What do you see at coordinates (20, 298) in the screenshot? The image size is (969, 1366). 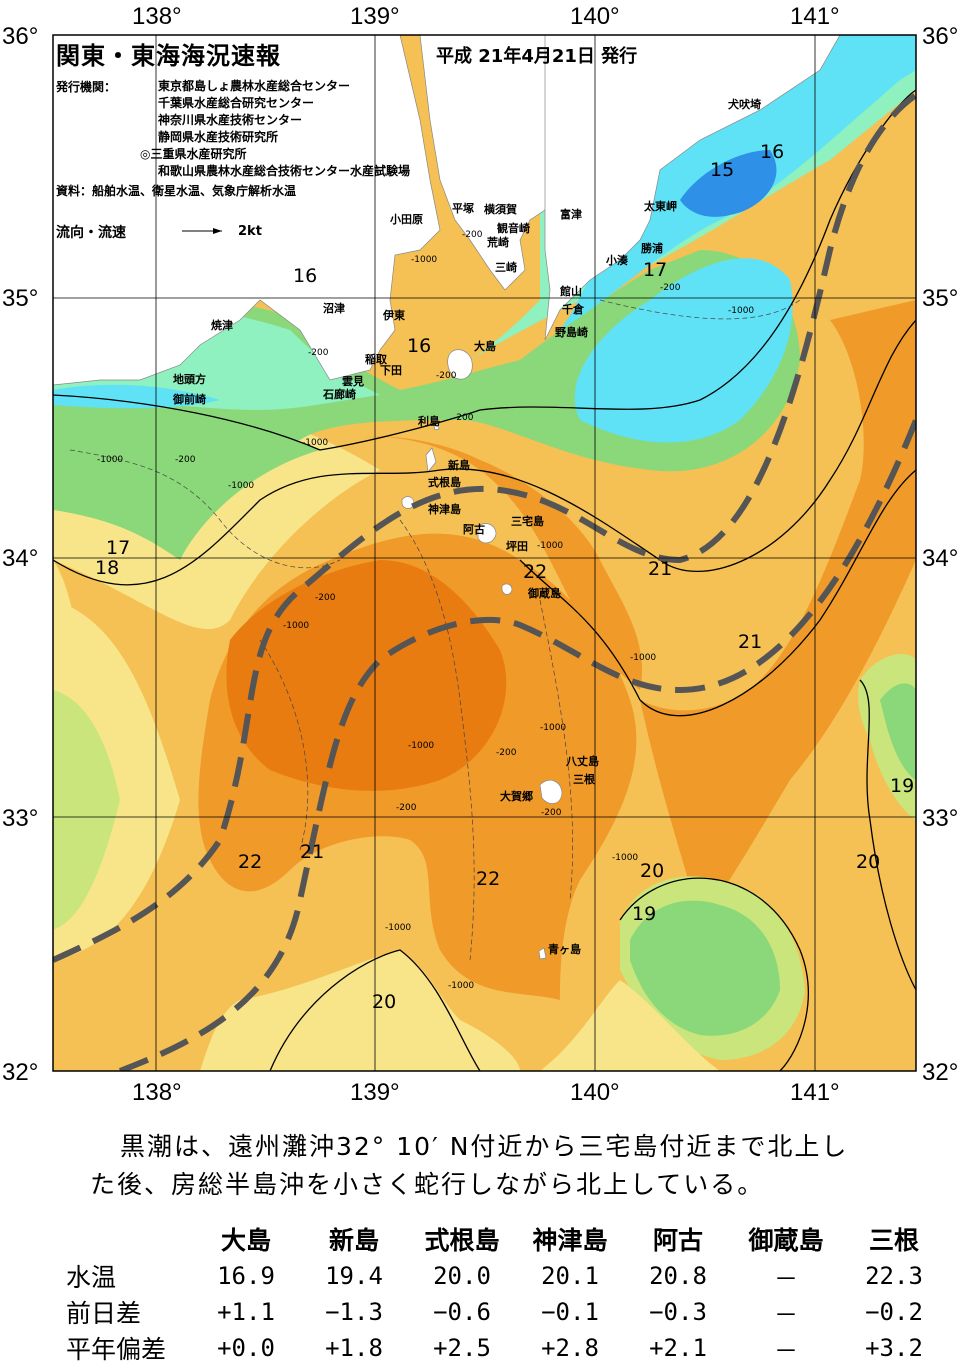 I see `lat-label-left: 35°` at bounding box center [20, 298].